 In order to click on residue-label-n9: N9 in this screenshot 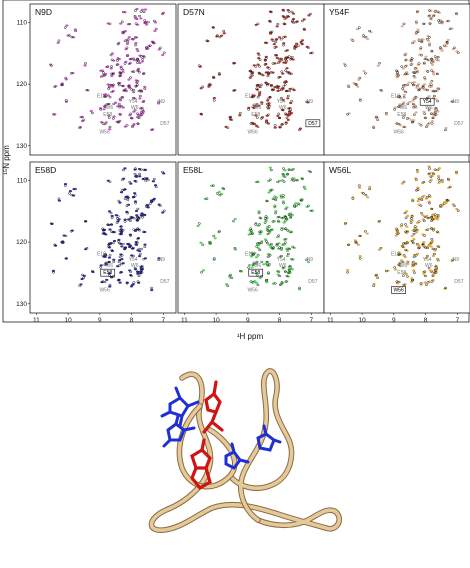, I will do `click(310, 260)`.